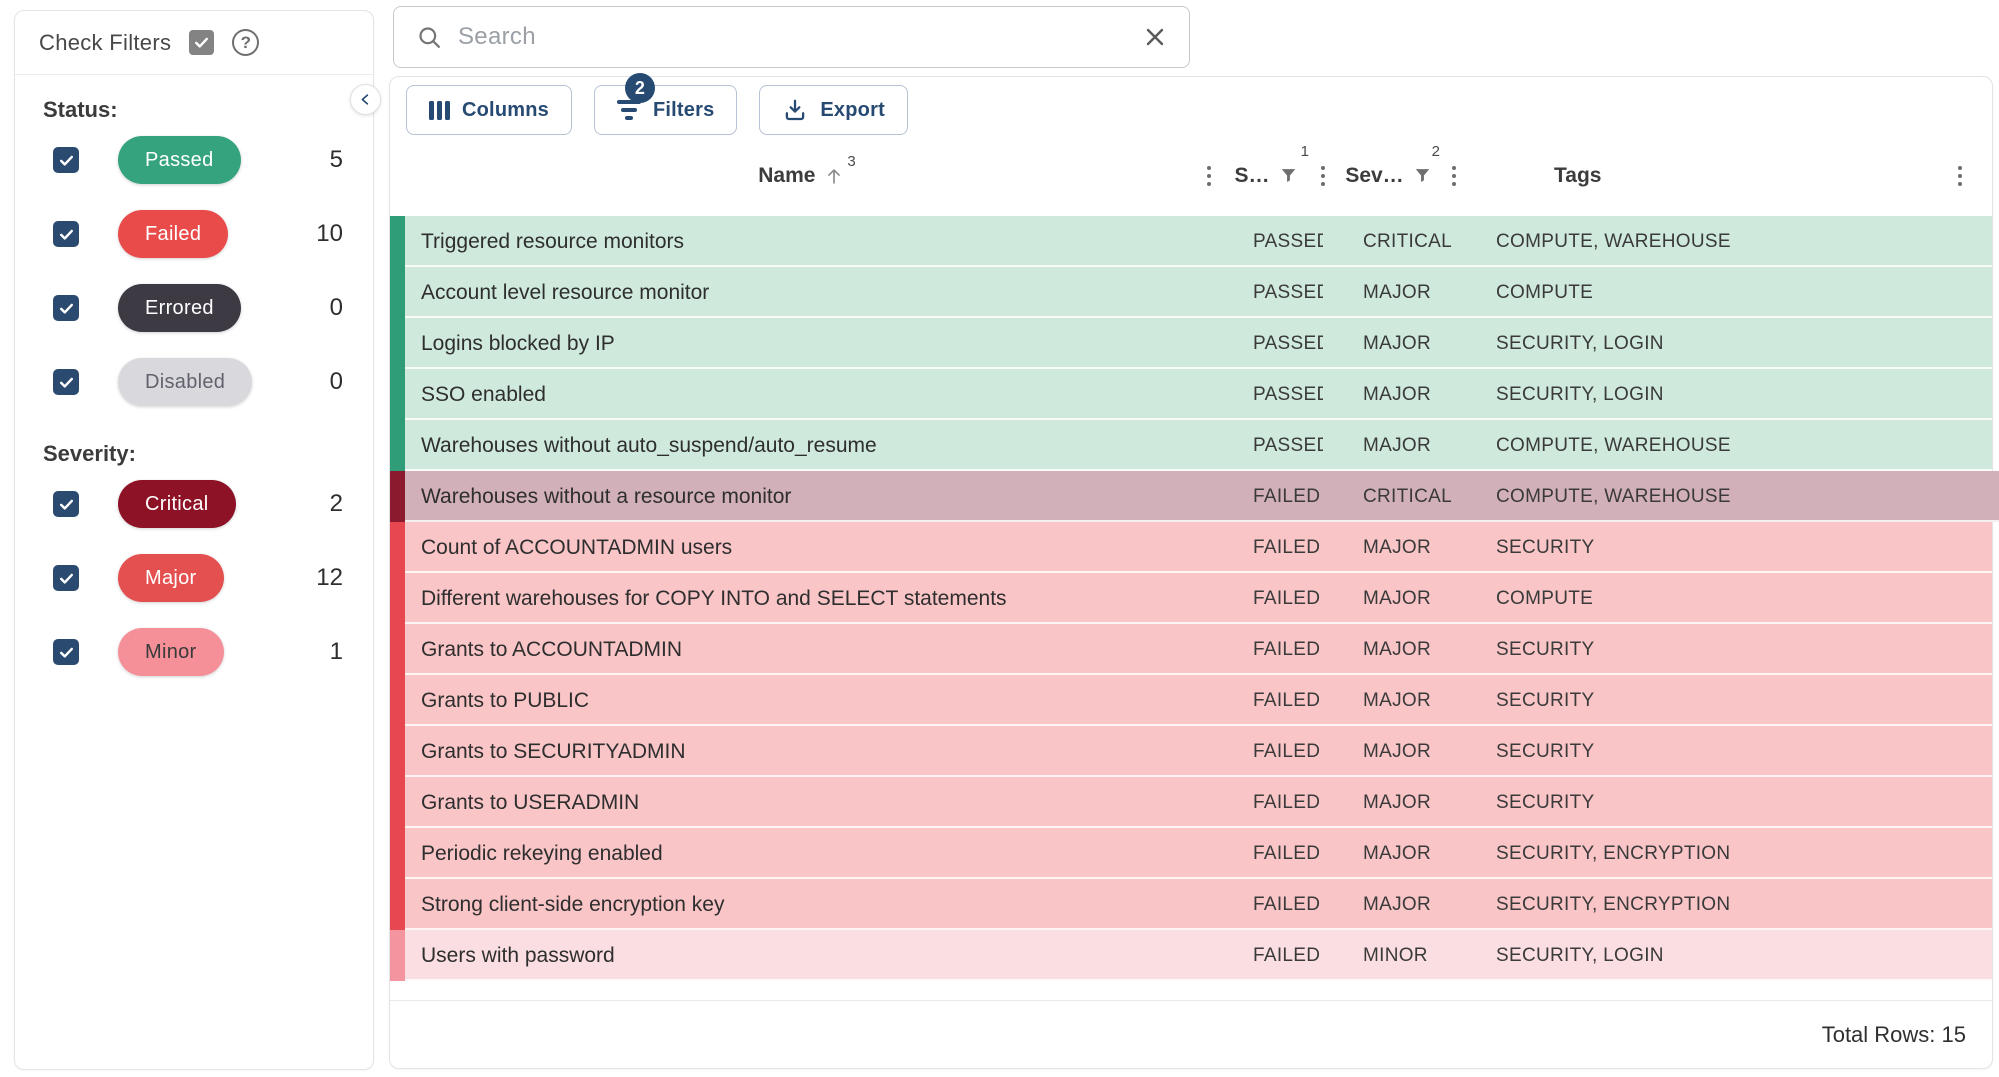 This screenshot has width=1999, height=1077. I want to click on severity-filter-row: Critical 2, so click(194, 504).